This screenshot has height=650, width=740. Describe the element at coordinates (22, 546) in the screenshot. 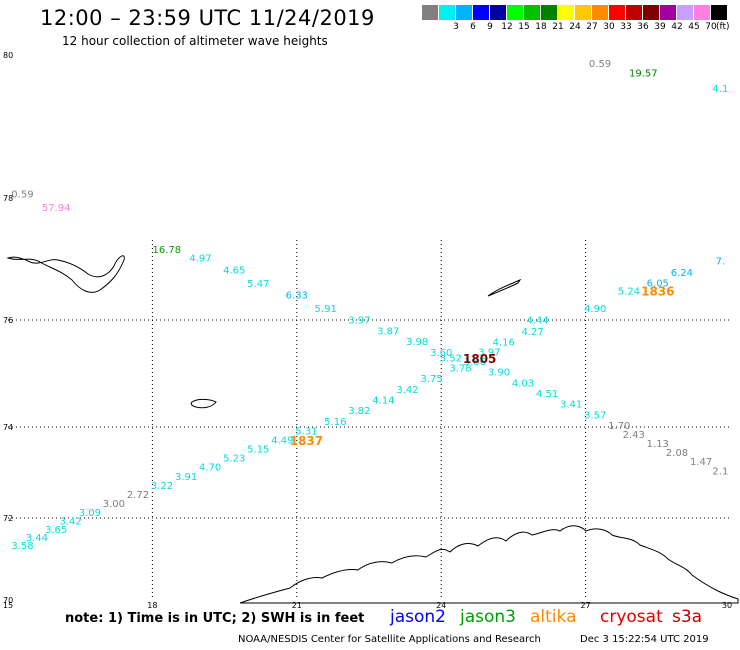

I see `swh-value: 3.58` at that location.